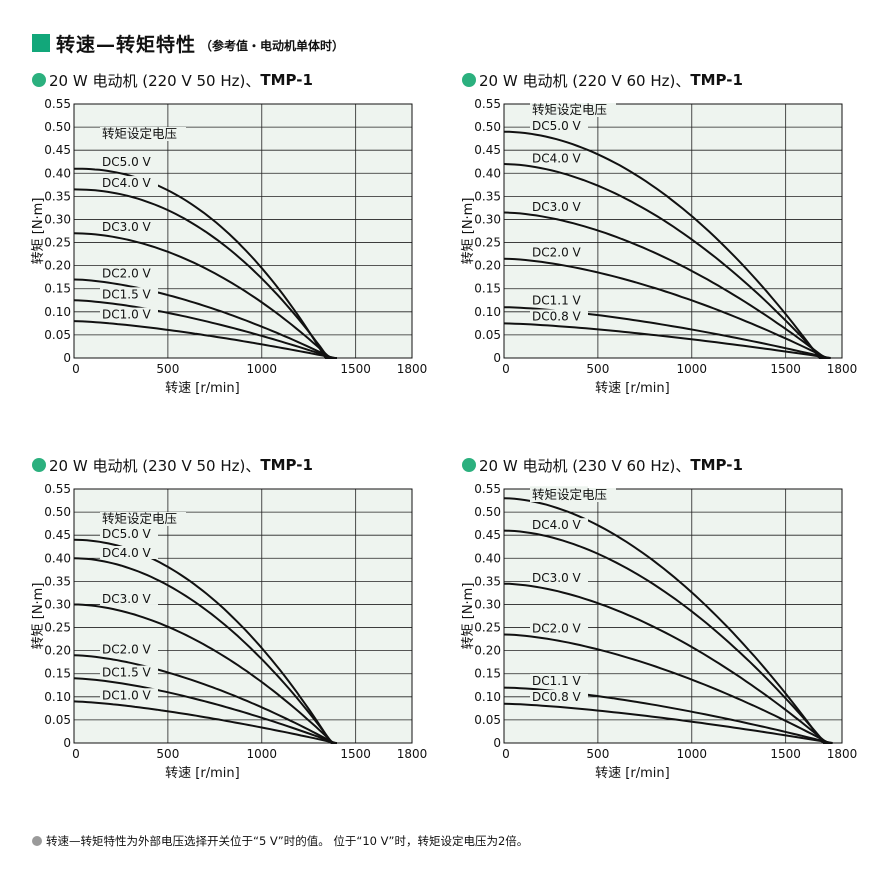 This screenshot has width=886, height=876. What do you see at coordinates (155, 80) in the screenshot?
I see `chart-title-main: 20 W 电动机 (220 V 50 Hz)、` at bounding box center [155, 80].